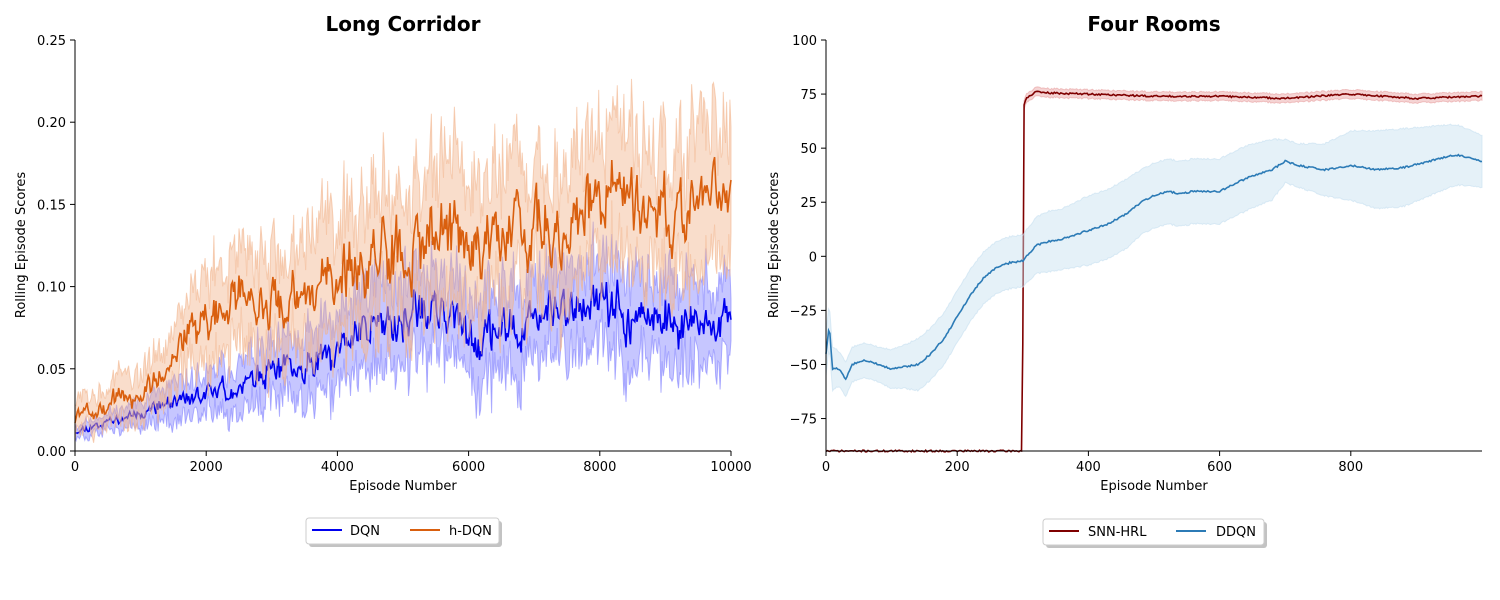 Image resolution: width=1500 pixels, height=600 pixels. What do you see at coordinates (803, 311) in the screenshot?
I see `y-tick-label: −25` at bounding box center [803, 311].